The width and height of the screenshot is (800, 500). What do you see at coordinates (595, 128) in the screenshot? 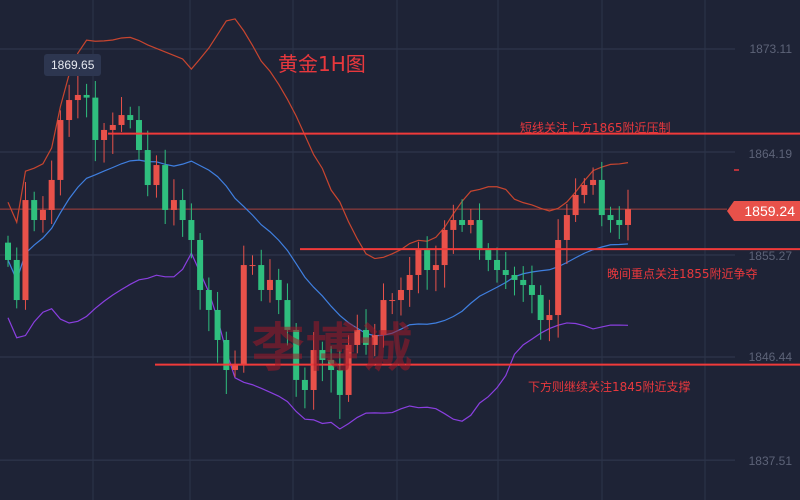
I see `resistance-note: 短线关注上方1865附近压制` at bounding box center [595, 128].